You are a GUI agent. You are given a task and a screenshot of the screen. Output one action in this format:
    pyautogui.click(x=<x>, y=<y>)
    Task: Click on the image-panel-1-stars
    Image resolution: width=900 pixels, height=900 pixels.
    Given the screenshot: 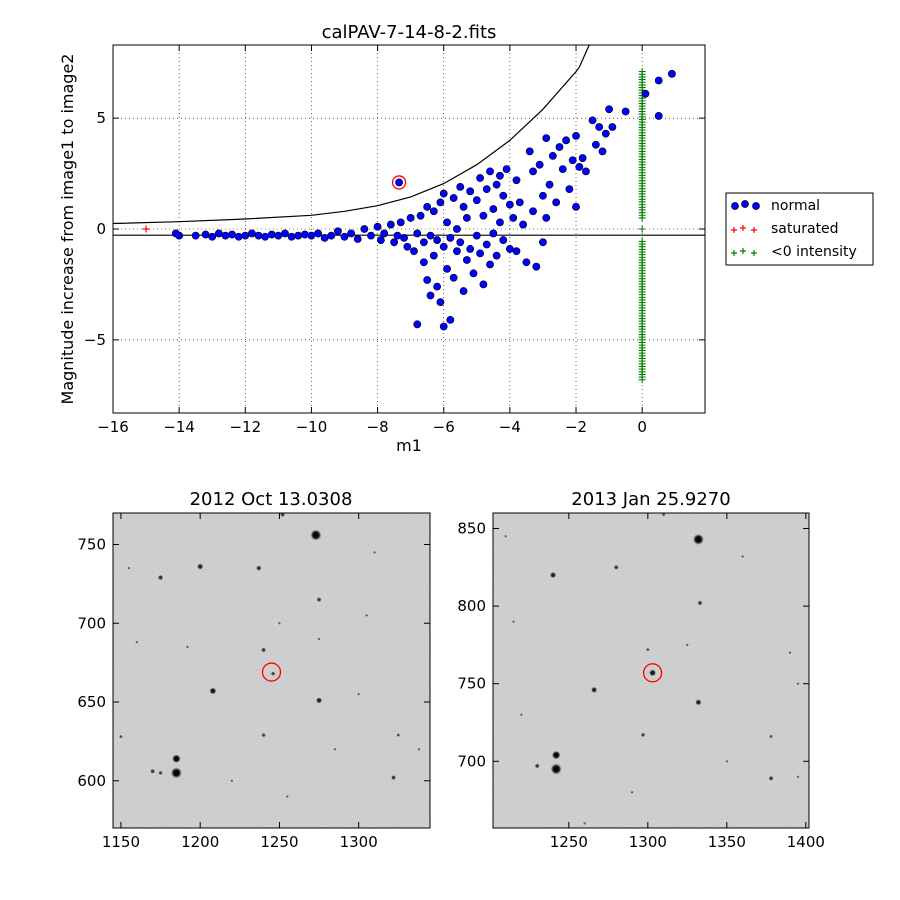 What is the action you would take?
    pyautogui.click(x=270, y=655)
    